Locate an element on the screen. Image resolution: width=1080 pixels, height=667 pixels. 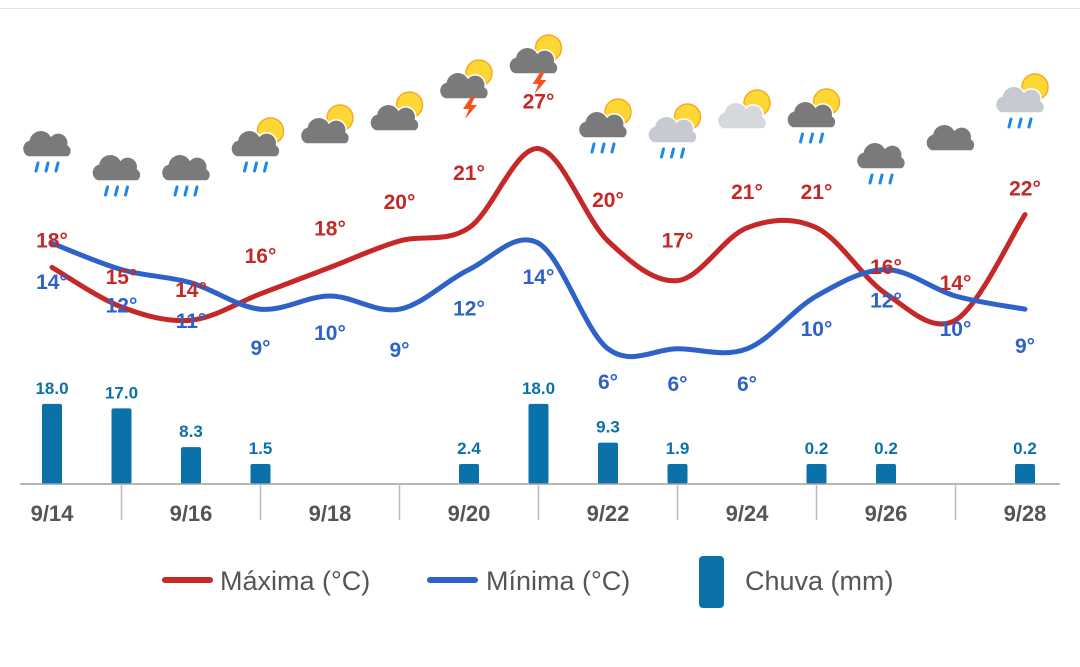
x-tick-label: 9/20 is located at coordinates (469, 513).